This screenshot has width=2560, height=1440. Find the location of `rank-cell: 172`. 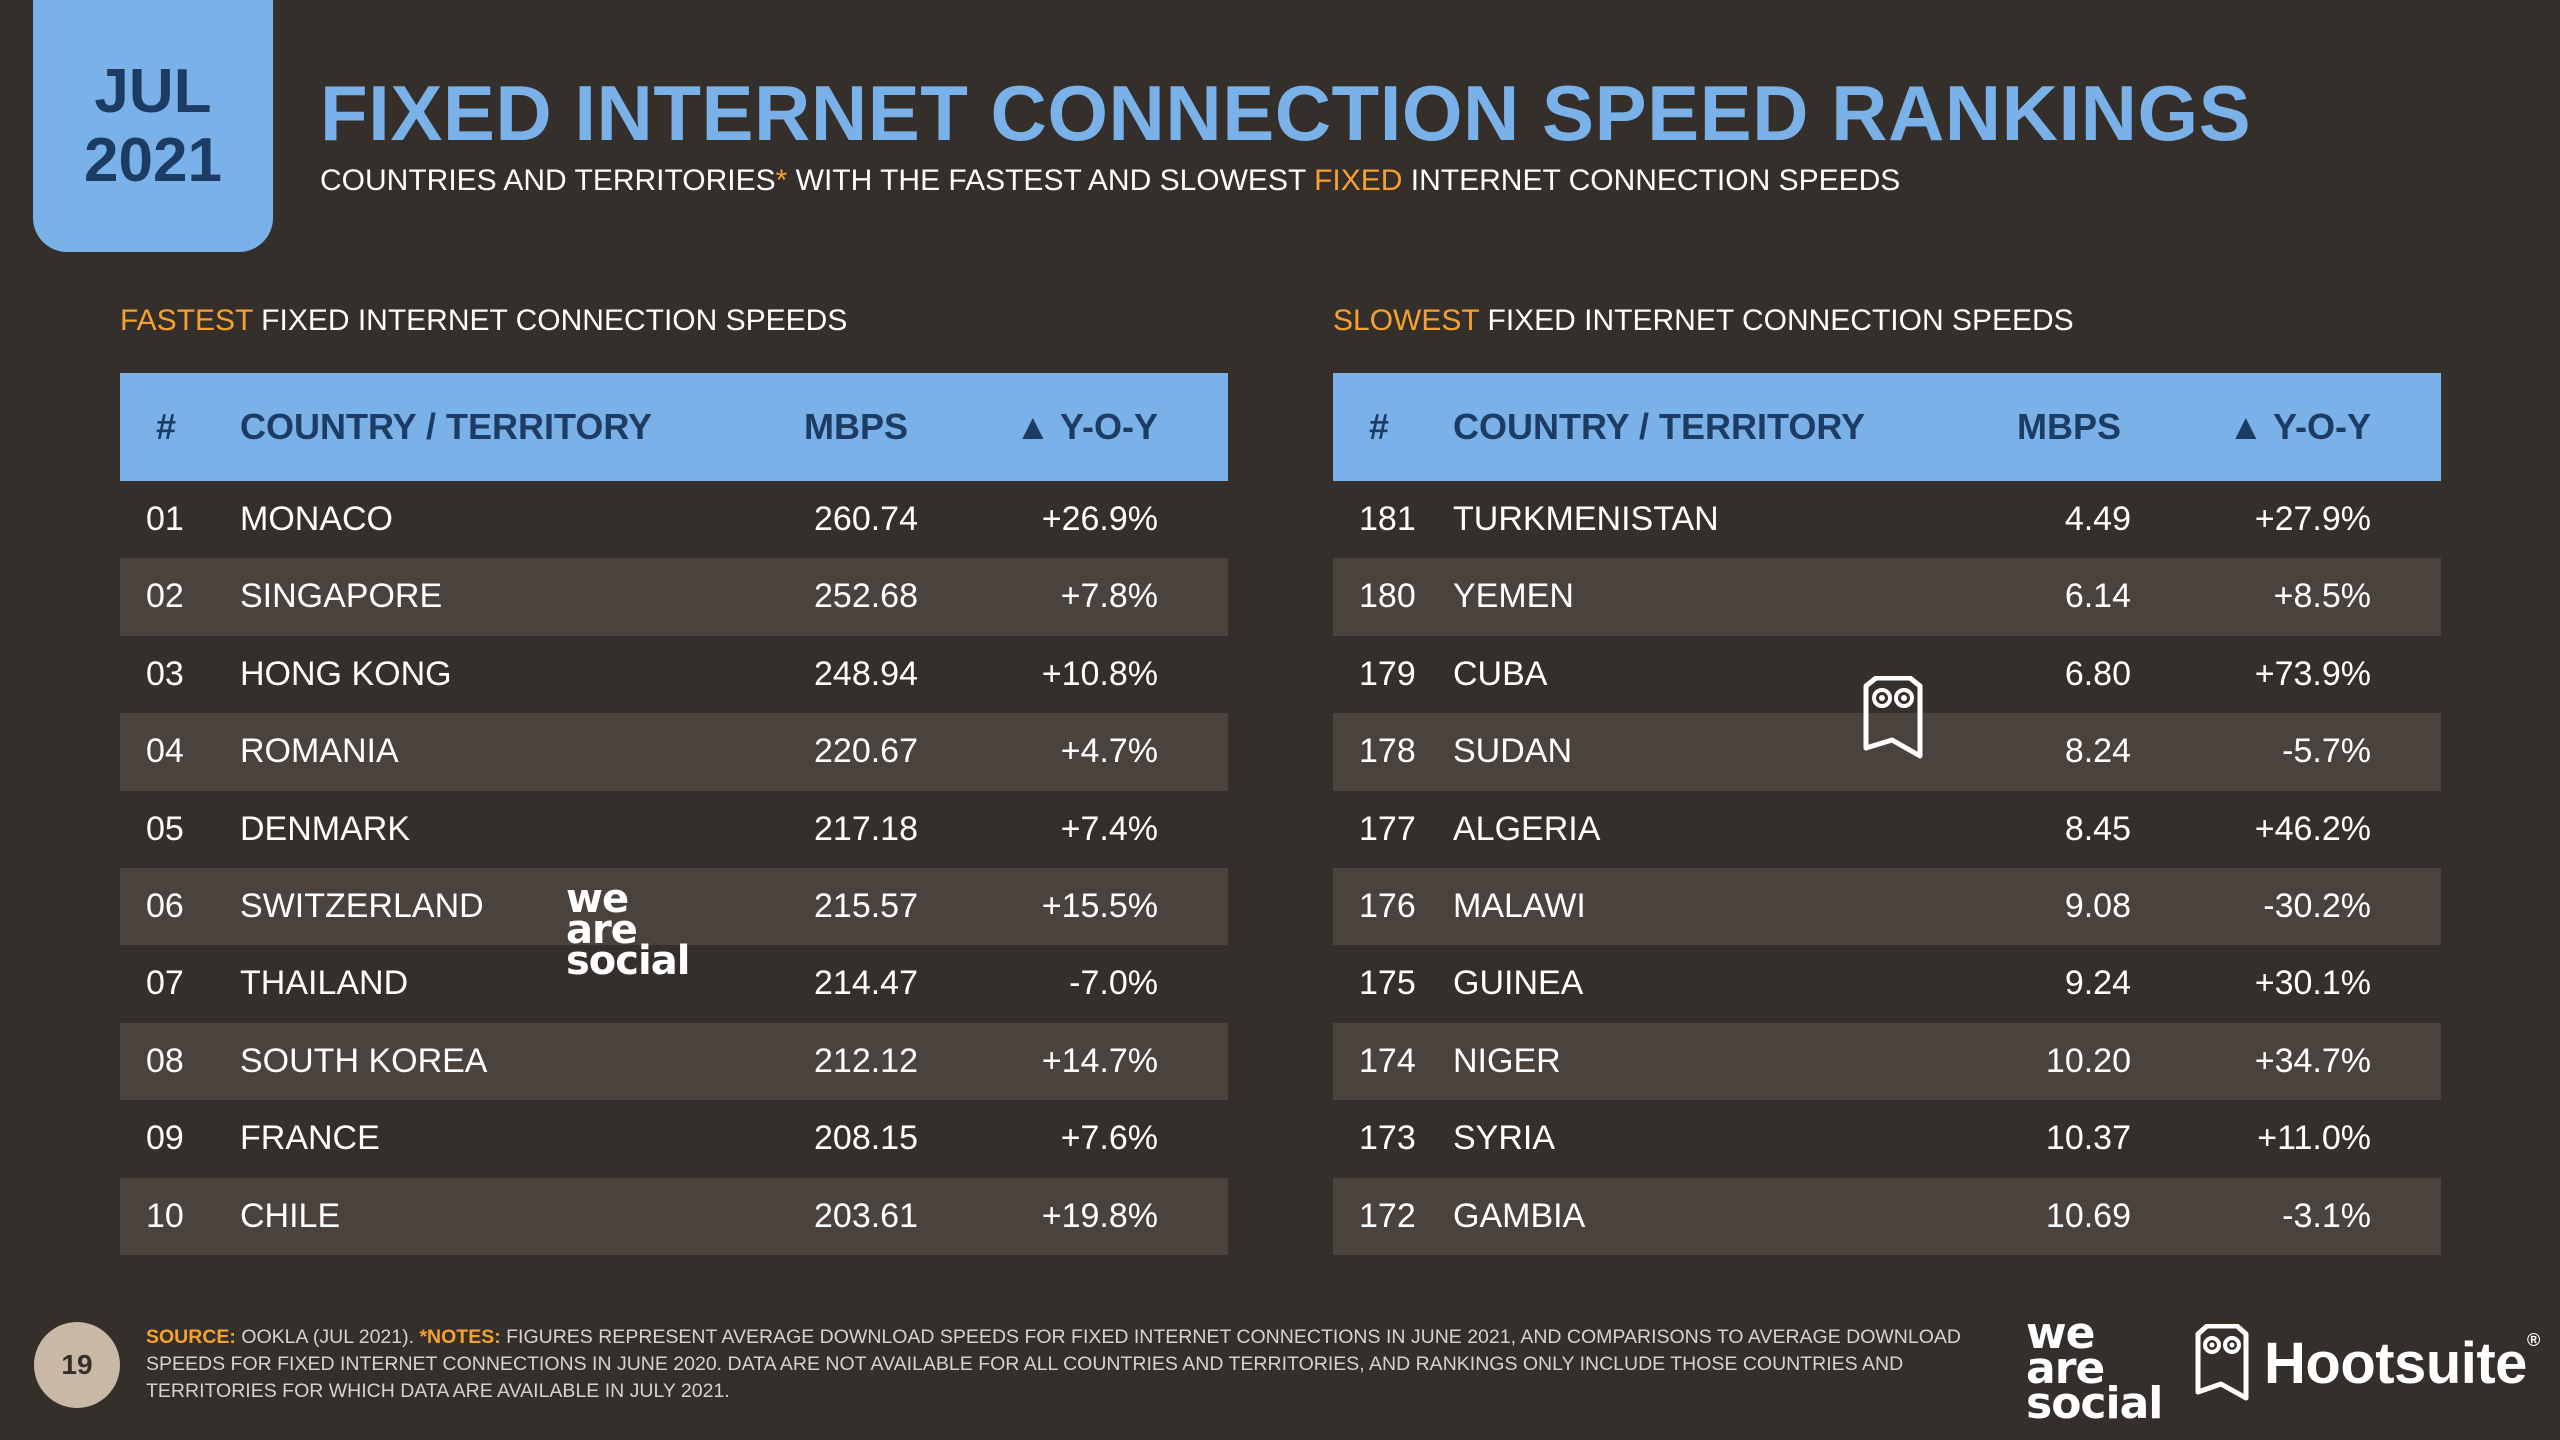

rank-cell: 172 is located at coordinates (1387, 1215).